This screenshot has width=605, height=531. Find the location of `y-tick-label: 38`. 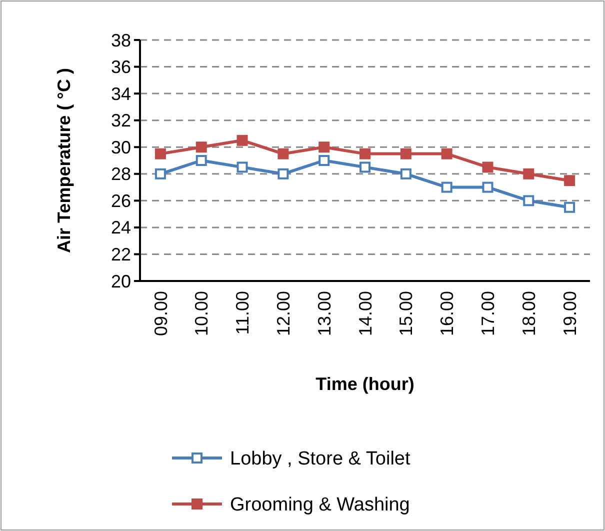

y-tick-label: 38 is located at coordinates (120, 40).